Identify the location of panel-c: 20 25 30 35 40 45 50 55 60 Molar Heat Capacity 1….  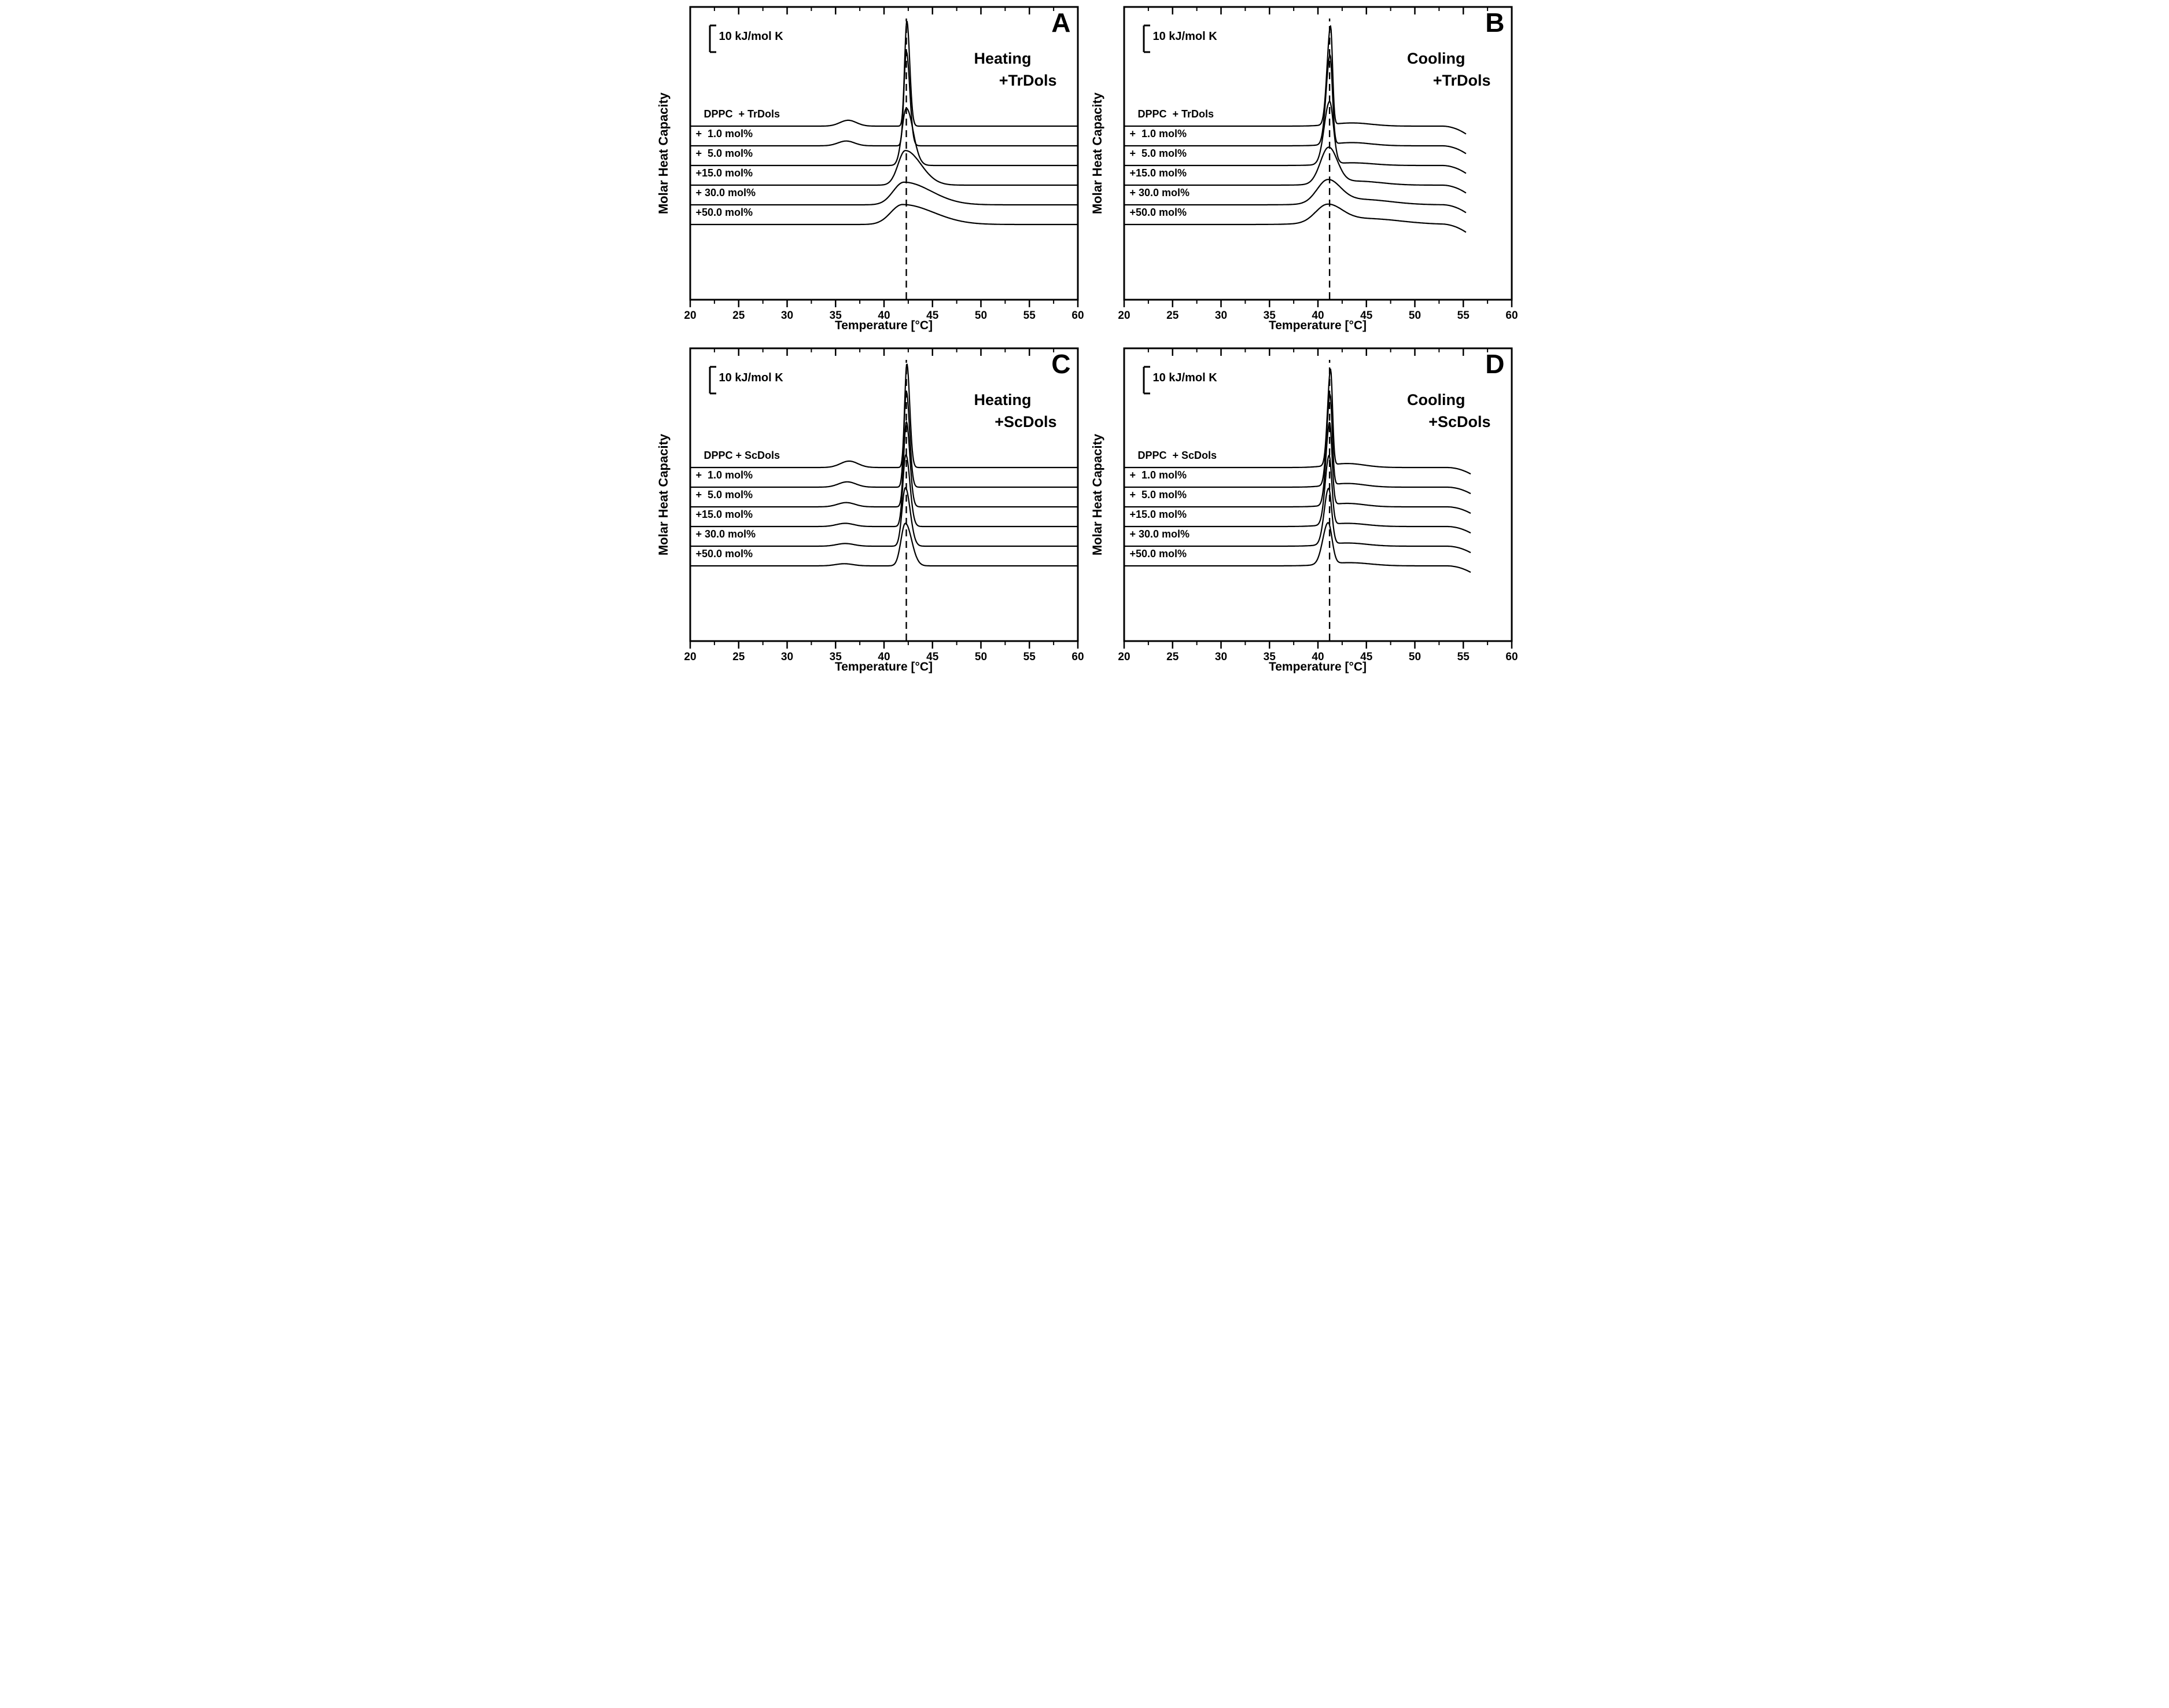
(868, 512).